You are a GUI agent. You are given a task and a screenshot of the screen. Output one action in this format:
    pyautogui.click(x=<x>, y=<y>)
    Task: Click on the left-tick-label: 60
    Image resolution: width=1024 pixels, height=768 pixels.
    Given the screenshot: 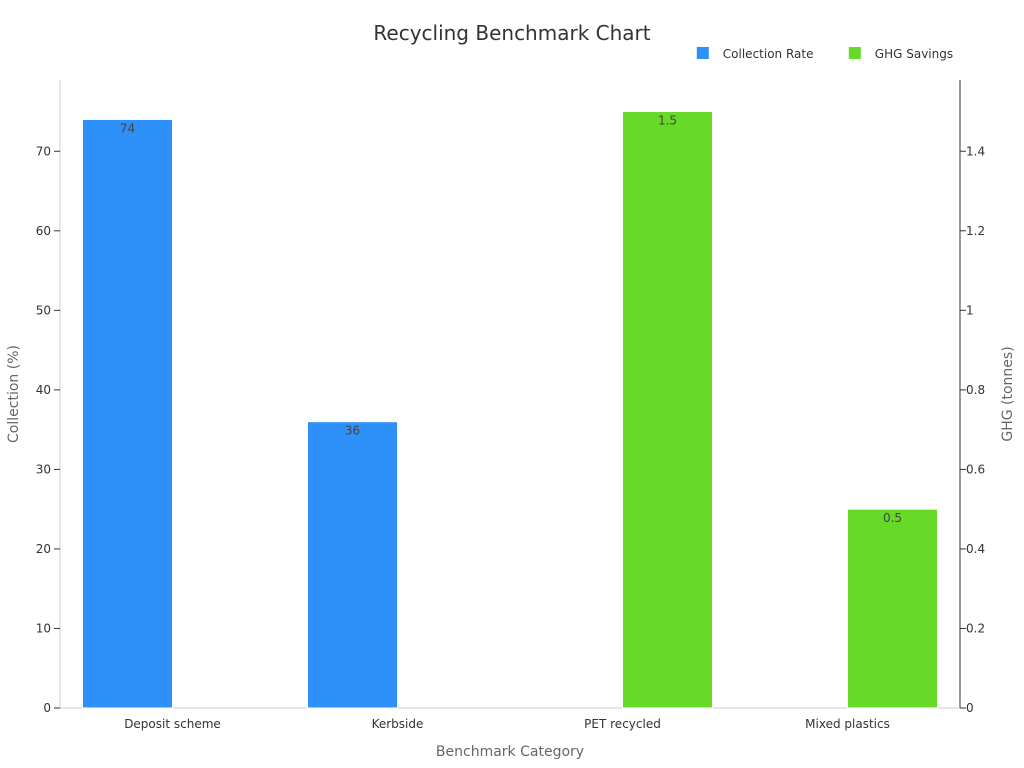 What is the action you would take?
    pyautogui.click(x=43, y=231)
    